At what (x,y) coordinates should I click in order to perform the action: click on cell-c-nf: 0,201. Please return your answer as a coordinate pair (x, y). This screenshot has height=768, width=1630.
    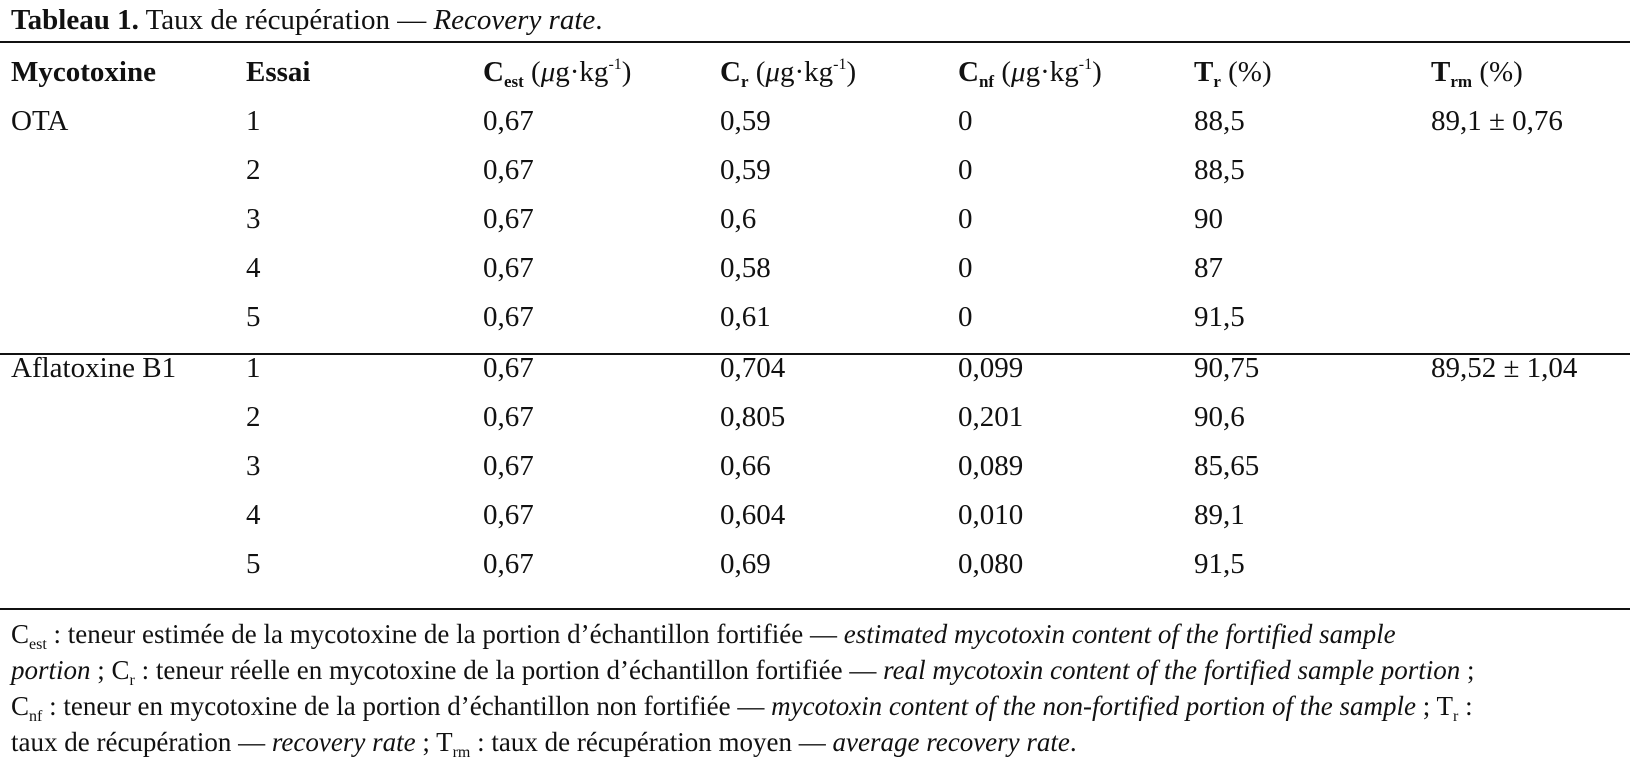
    Looking at the image, I should click on (991, 417).